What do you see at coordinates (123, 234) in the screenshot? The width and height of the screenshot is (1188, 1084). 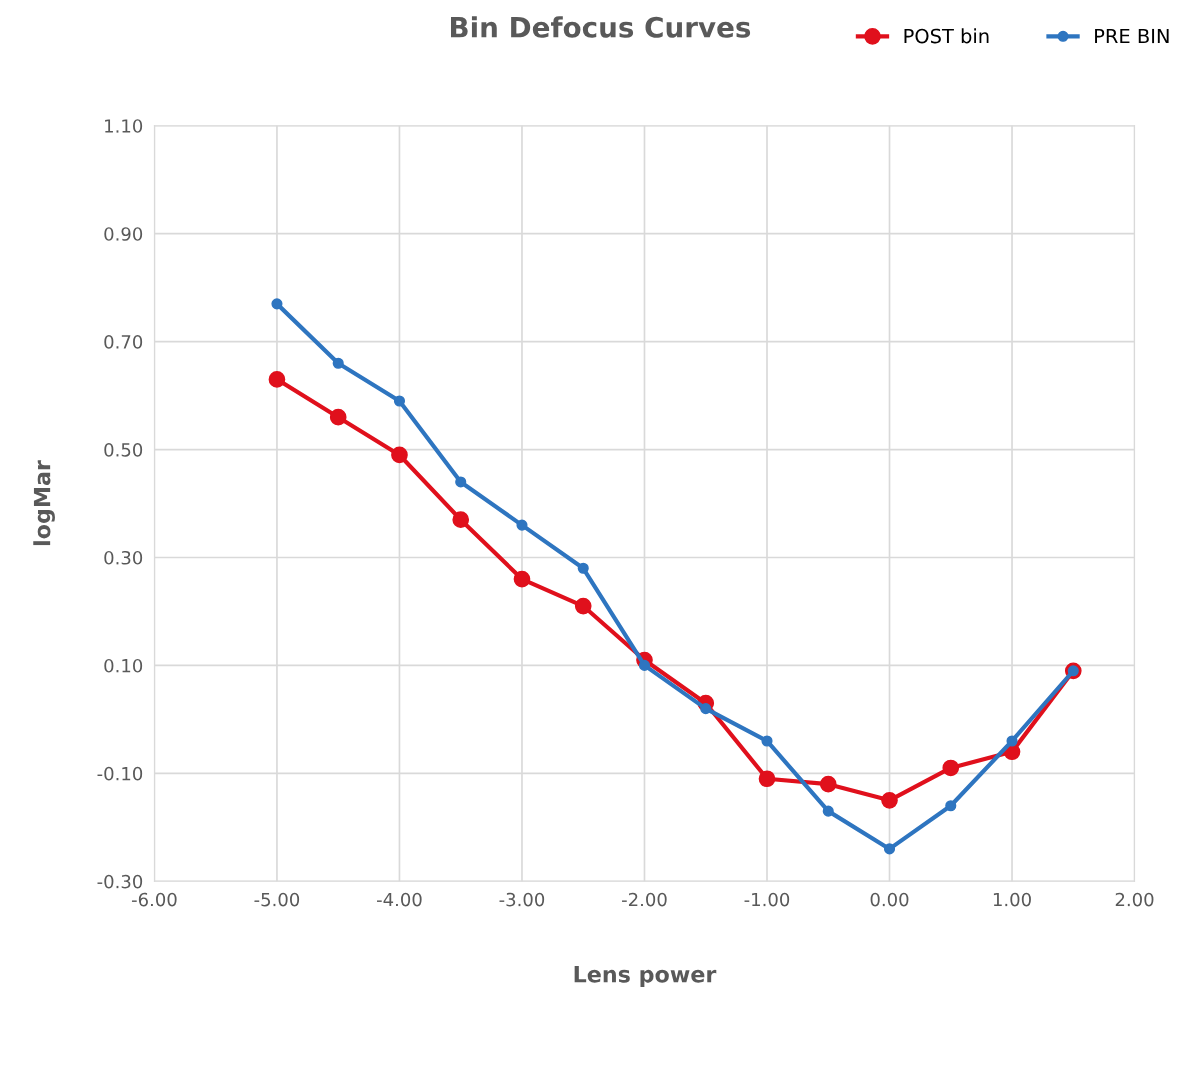 I see `y-tick-label: 0.90` at bounding box center [123, 234].